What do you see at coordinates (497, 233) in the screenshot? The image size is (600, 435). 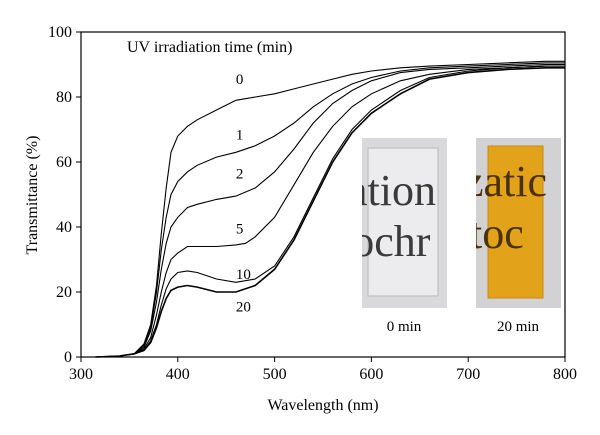 I see `inset-photo-20min-text-bottom: toc` at bounding box center [497, 233].